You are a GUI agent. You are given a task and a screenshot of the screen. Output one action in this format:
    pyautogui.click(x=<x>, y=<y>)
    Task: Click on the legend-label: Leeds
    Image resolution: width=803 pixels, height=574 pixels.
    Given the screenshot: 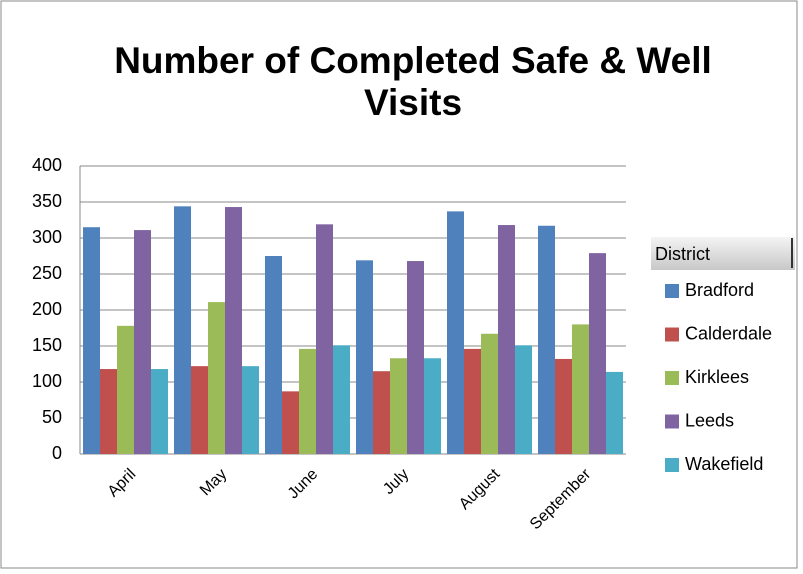 What is the action you would take?
    pyautogui.click(x=709, y=420)
    